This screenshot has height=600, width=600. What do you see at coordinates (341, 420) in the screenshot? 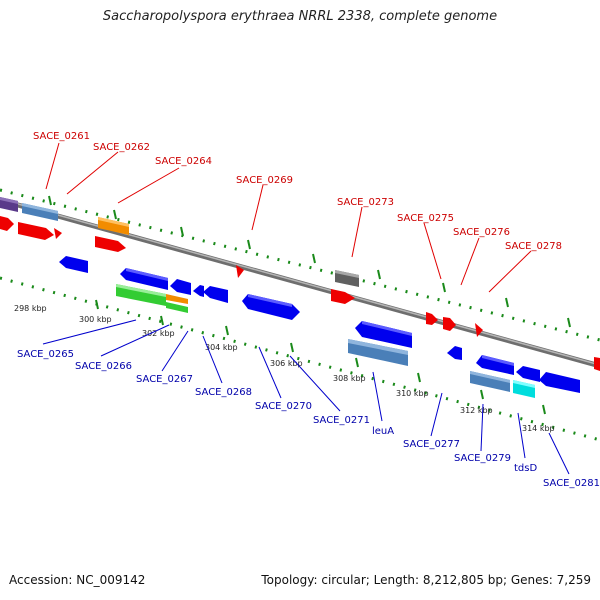
I see `gene-label: SACE_0271` at bounding box center [341, 420].